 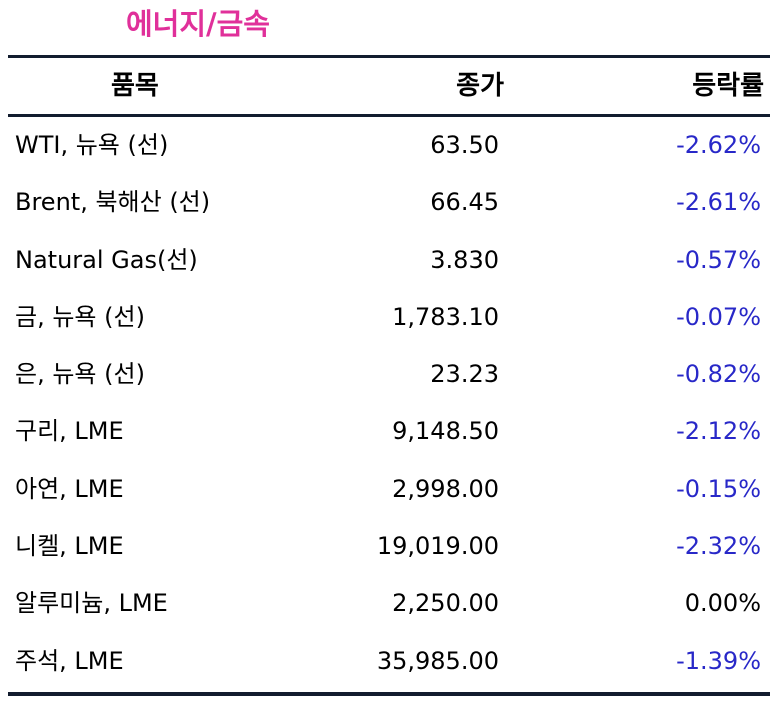 I want to click on row-change: -2.62%, so click(x=718, y=145).